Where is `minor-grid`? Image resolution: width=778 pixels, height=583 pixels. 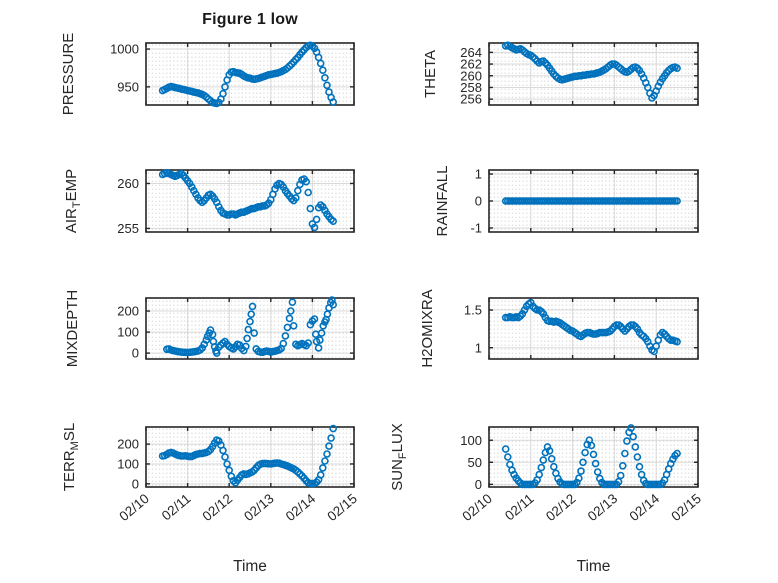 minor-grid is located at coordinates (593, 328).